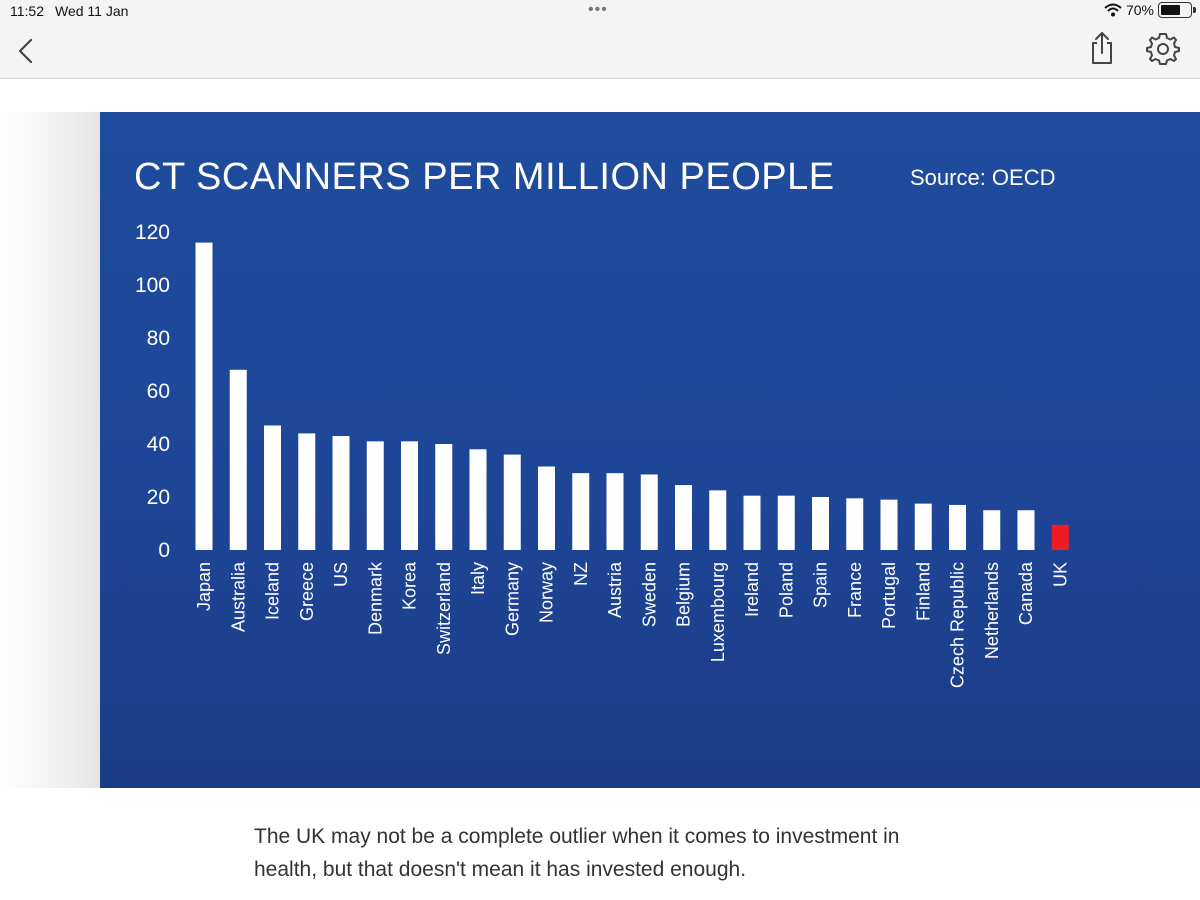 The width and height of the screenshot is (1200, 900). What do you see at coordinates (615, 589) in the screenshot?
I see `x-tick-label: Austria` at bounding box center [615, 589].